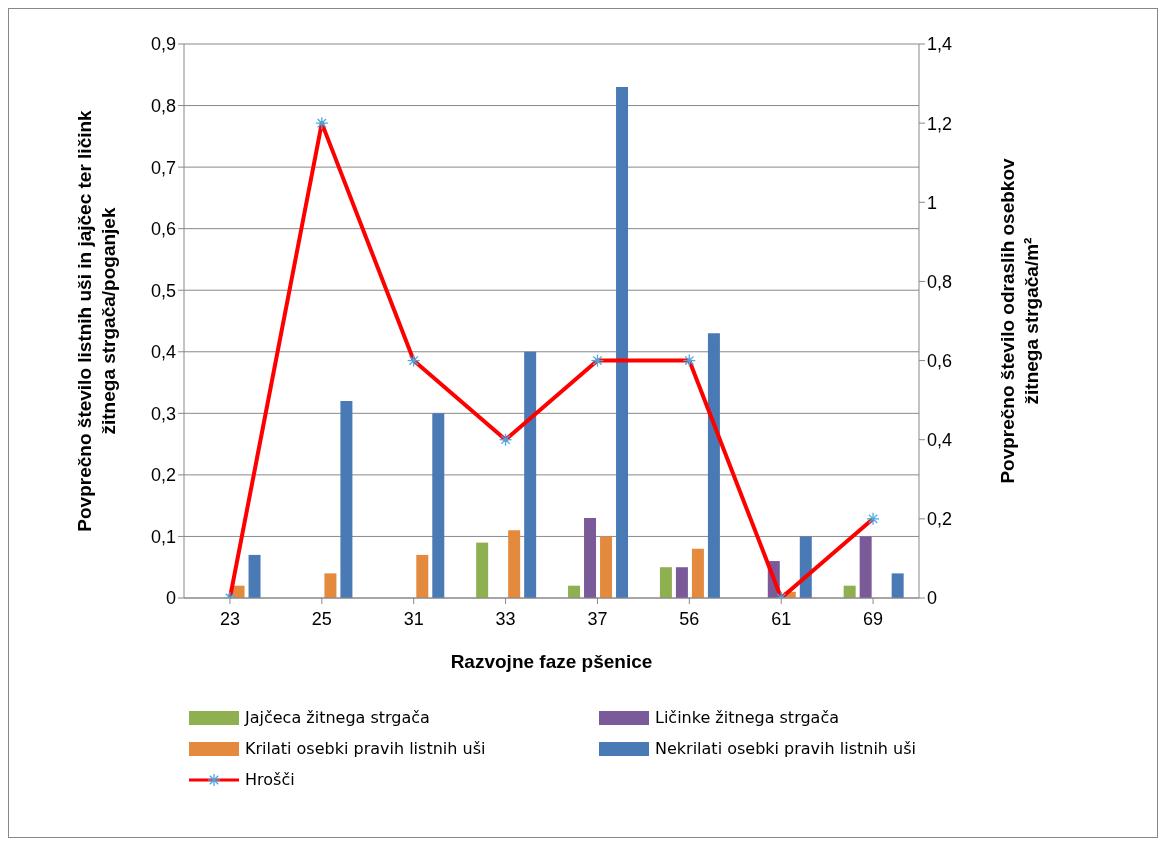 Image resolution: width=1169 pixels, height=847 pixels. I want to click on x-tick-label: 23, so click(229, 618).